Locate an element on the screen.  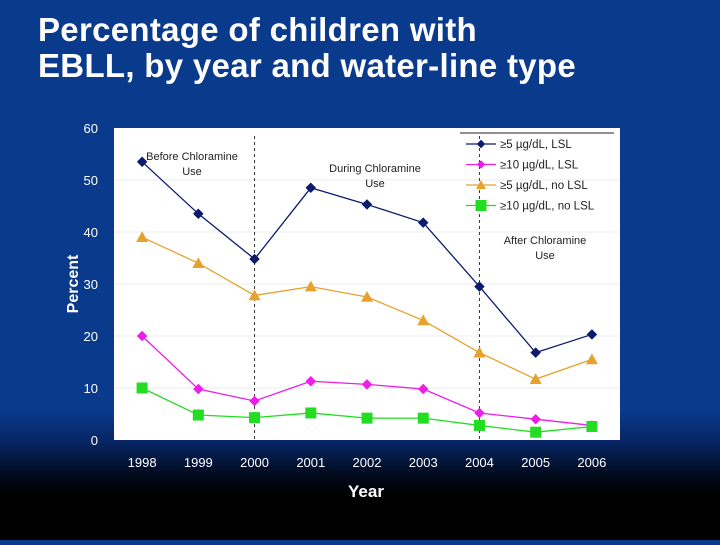
y-tick-label: 20 is located at coordinates (91, 336).